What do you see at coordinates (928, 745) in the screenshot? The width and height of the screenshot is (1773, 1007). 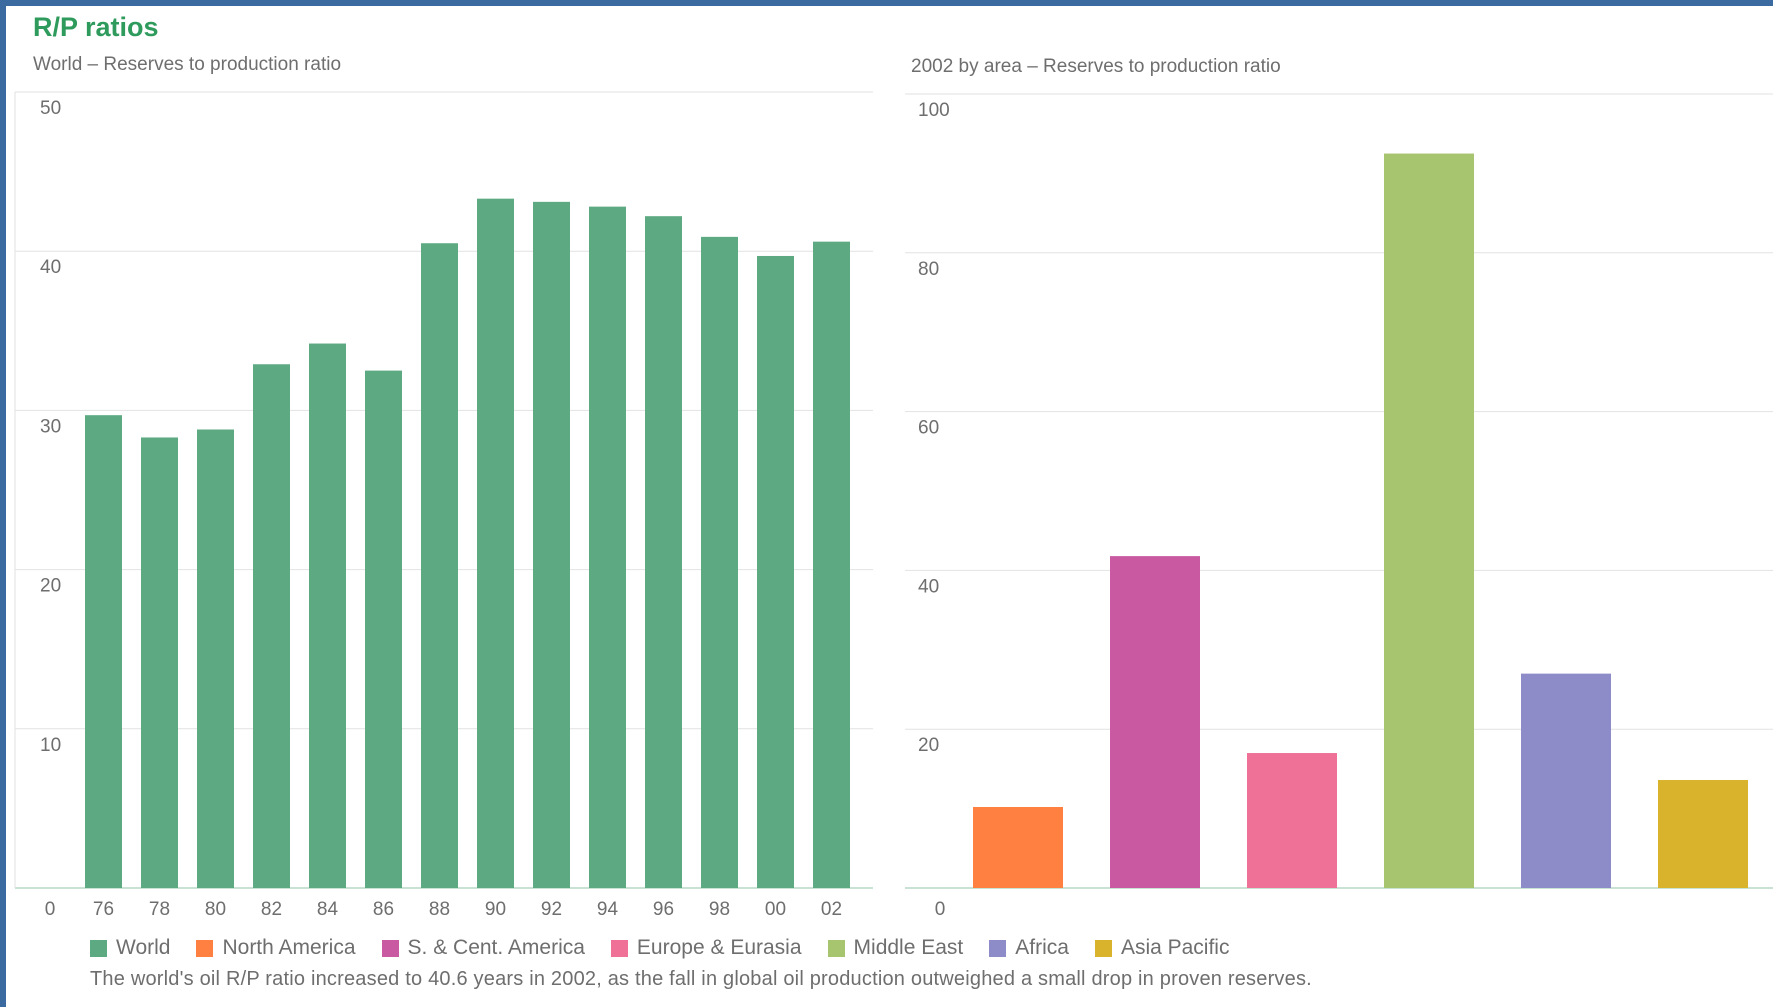 I see `y-tick-label-chart1-20: 20` at bounding box center [928, 745].